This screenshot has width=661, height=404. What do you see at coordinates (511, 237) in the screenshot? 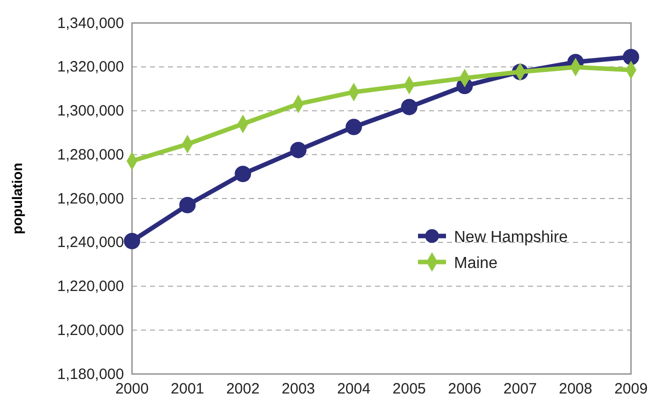
I see `legend-label: New Hampshire` at bounding box center [511, 237].